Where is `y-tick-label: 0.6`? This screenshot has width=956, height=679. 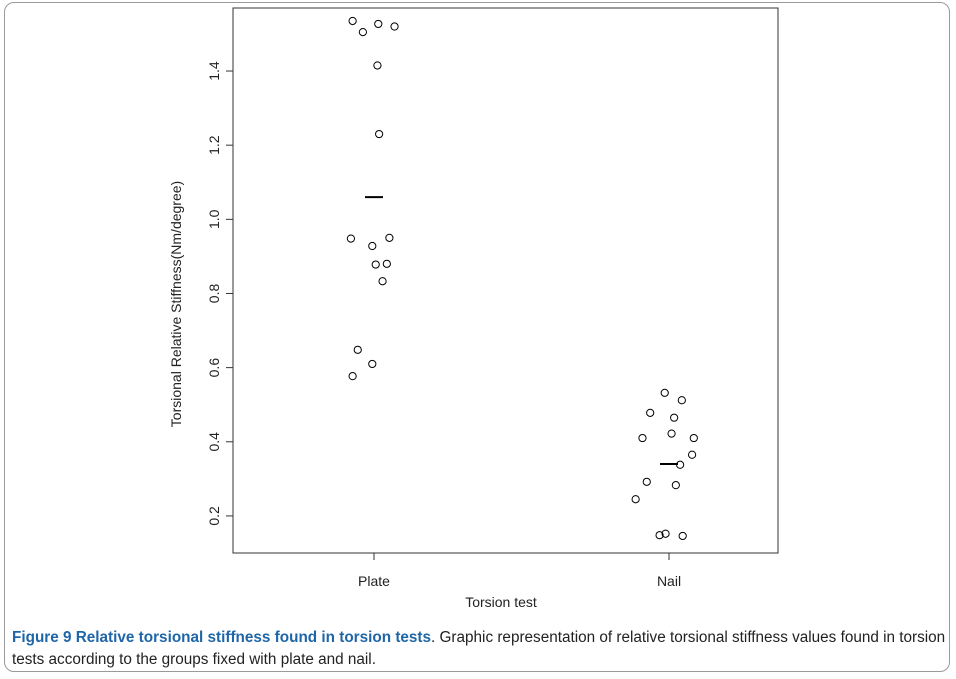
y-tick-label: 0.6 is located at coordinates (214, 368).